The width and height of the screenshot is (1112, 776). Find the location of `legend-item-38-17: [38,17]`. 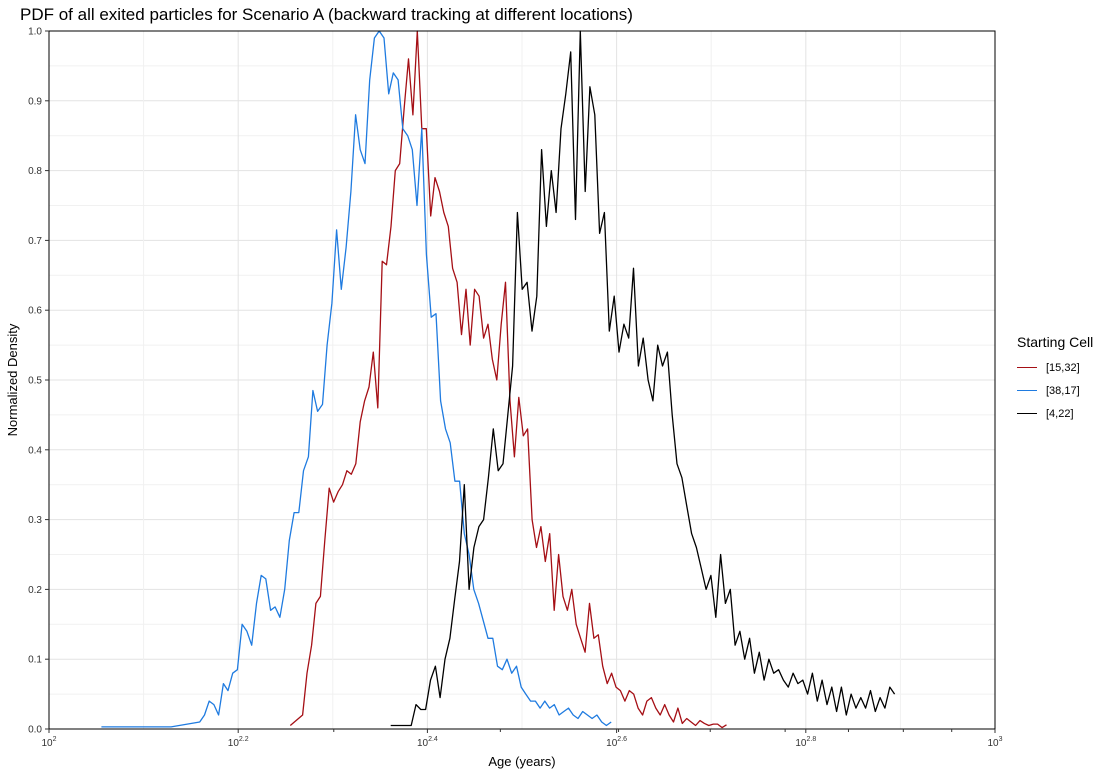

legend-item-38-17: [38,17] is located at coordinates (1055, 390).